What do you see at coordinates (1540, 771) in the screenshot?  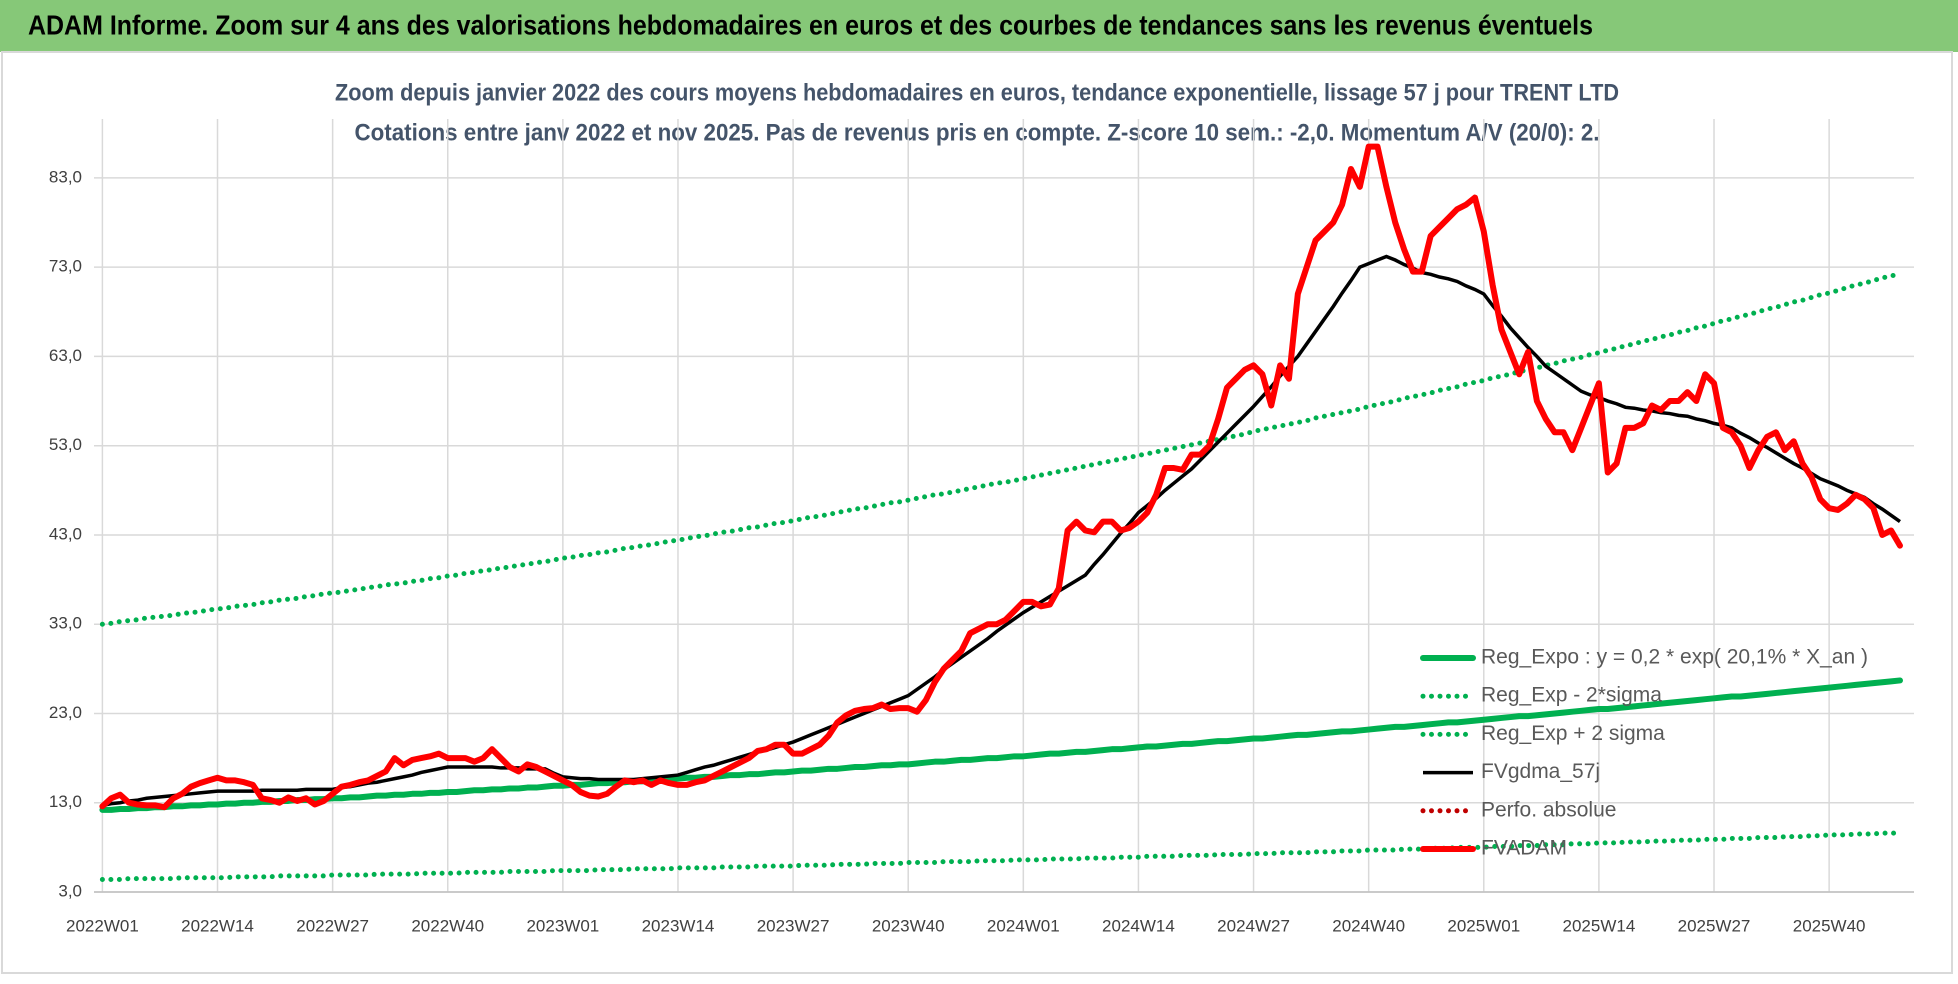 I see `legend-label: FVgdma_57j` at bounding box center [1540, 771].